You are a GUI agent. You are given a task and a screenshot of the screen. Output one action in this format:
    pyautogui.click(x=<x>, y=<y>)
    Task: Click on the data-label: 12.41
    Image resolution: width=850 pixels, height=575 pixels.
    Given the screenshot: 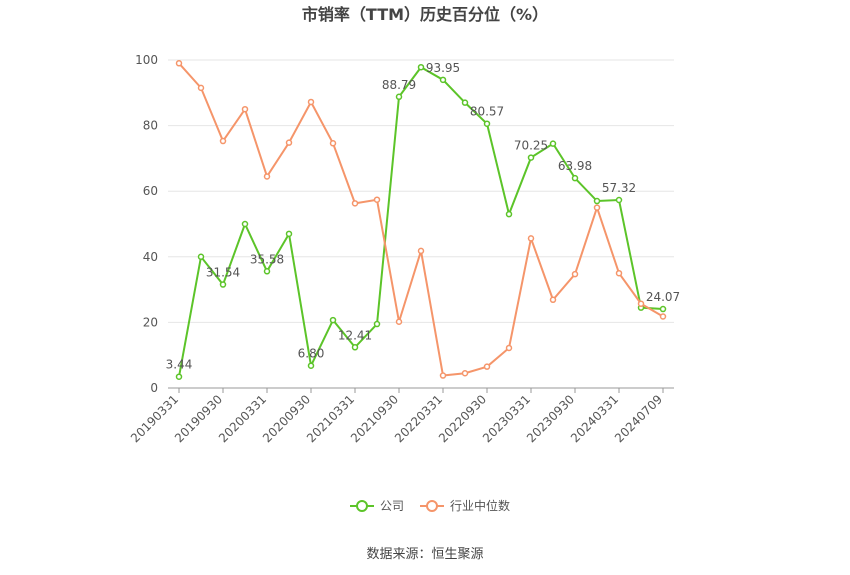 What is the action you would take?
    pyautogui.click(x=355, y=335)
    